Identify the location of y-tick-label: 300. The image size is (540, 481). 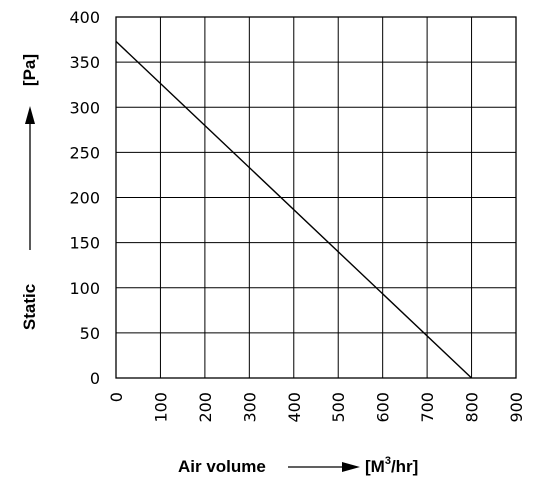
(84, 107).